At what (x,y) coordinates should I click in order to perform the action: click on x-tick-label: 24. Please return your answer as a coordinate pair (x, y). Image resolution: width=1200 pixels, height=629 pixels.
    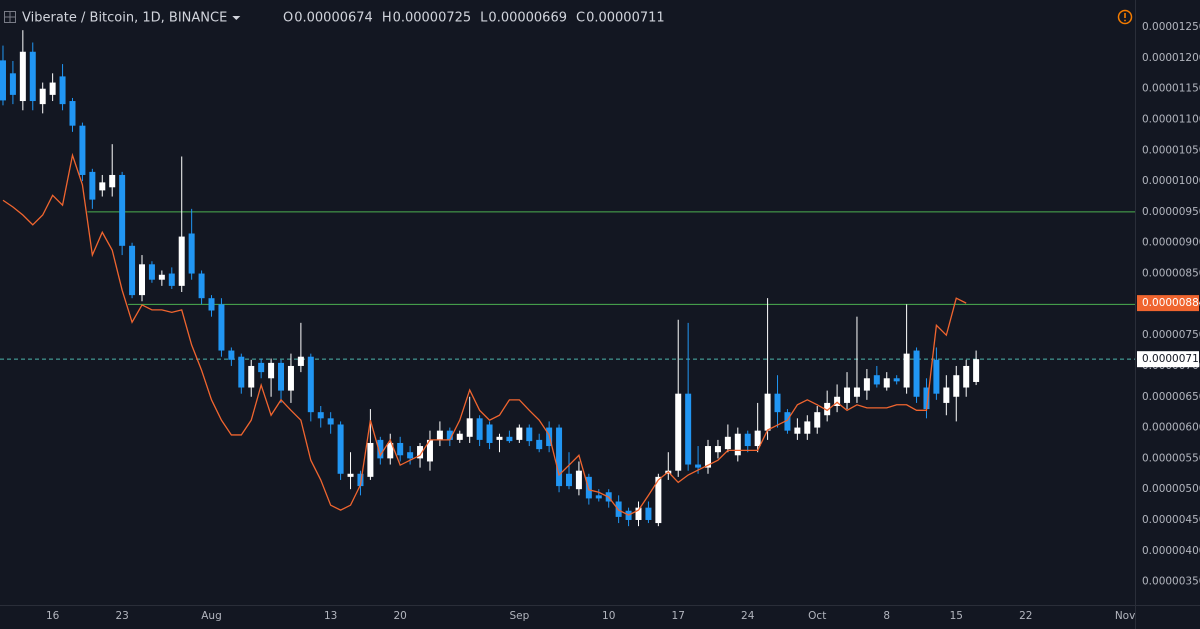
    Looking at the image, I should click on (748, 616).